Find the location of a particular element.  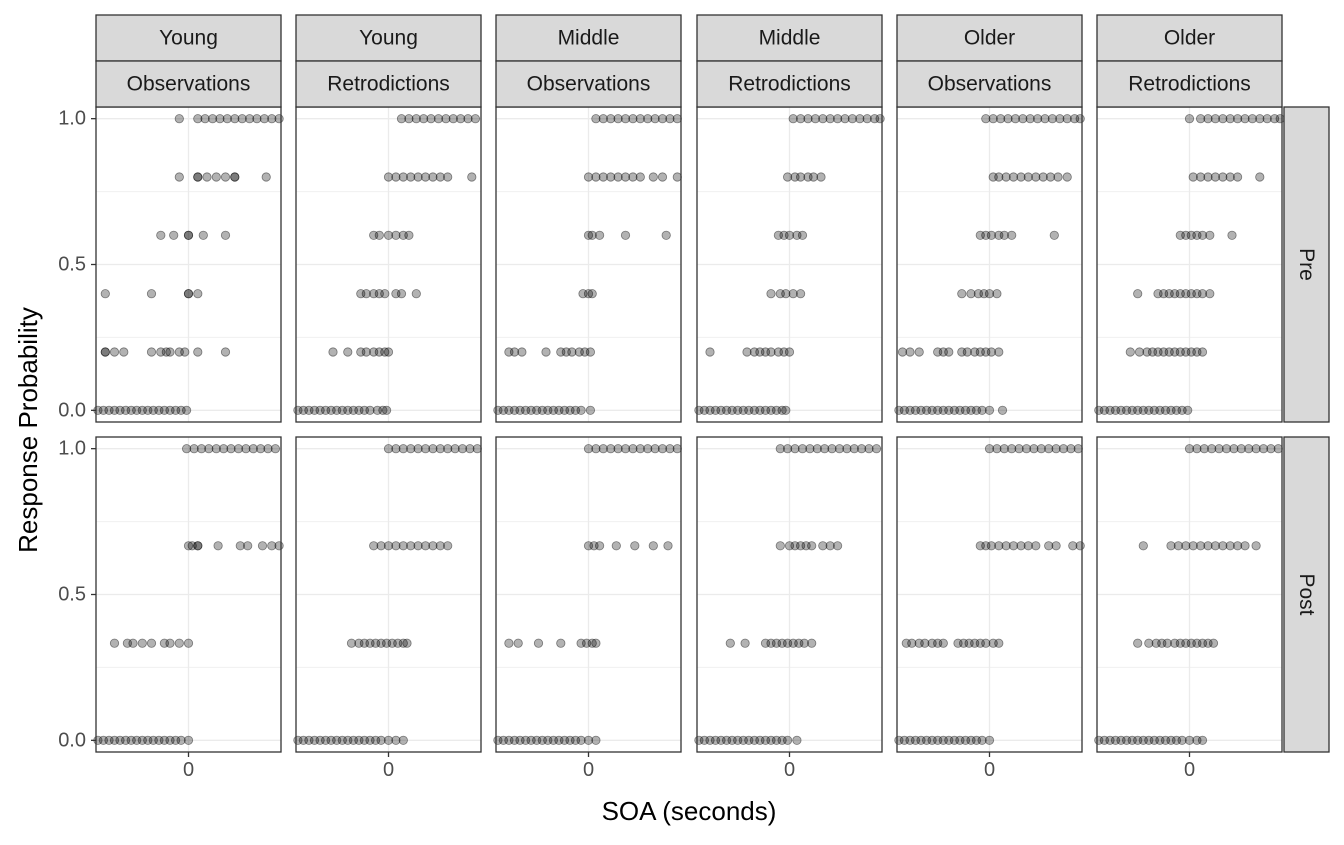

x-tick-label: 0 is located at coordinates (789, 770).